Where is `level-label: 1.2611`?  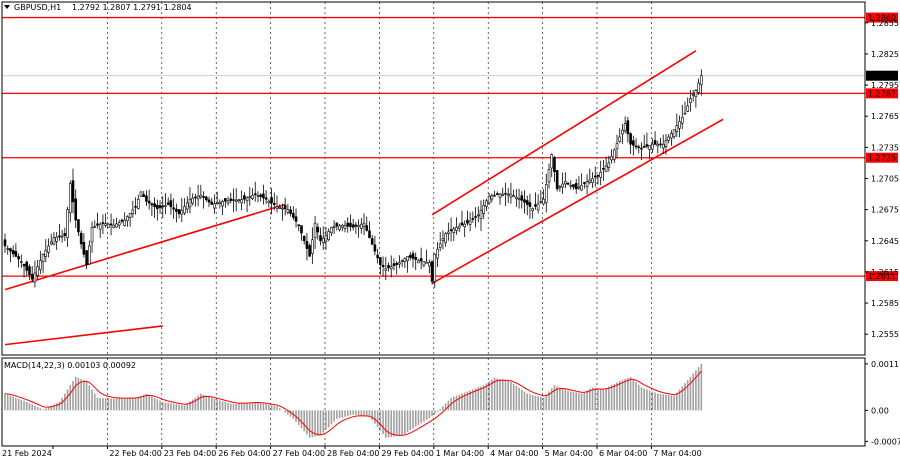
level-label: 1.2611 is located at coordinates (882, 276).